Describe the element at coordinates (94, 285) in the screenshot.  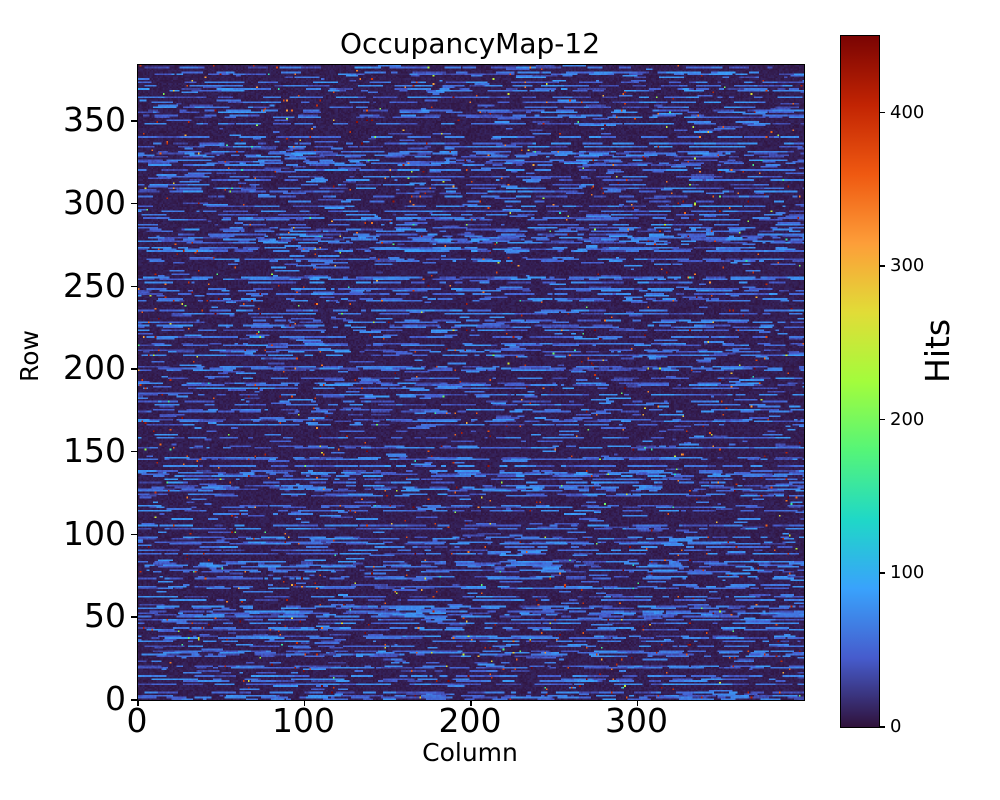
I see `y-tick-label: 250` at that location.